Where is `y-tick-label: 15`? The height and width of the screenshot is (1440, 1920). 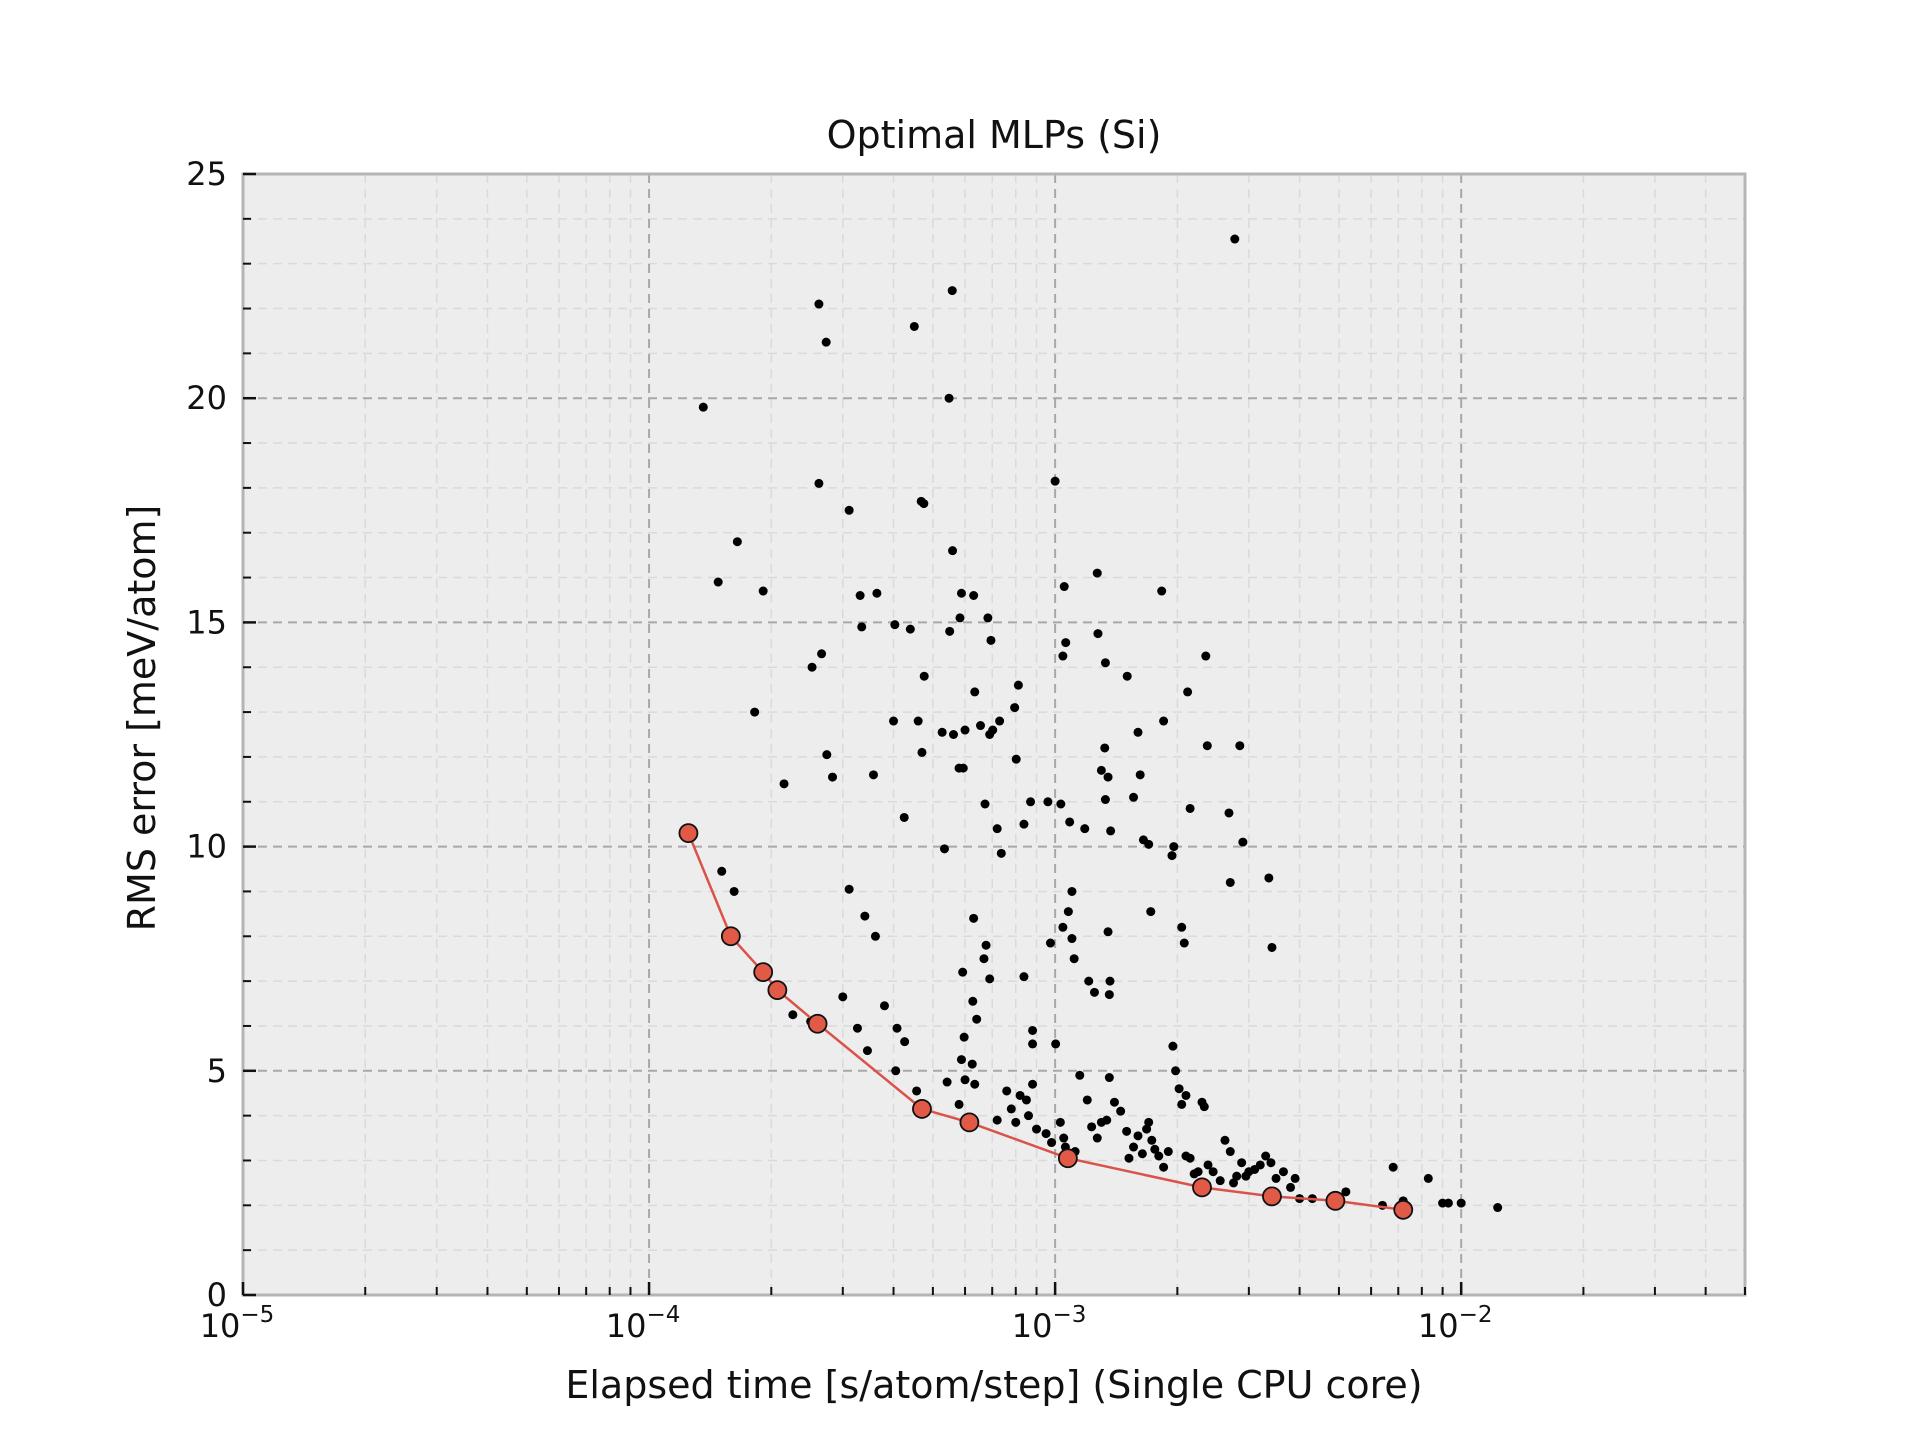
y-tick-label: 15 is located at coordinates (206, 622).